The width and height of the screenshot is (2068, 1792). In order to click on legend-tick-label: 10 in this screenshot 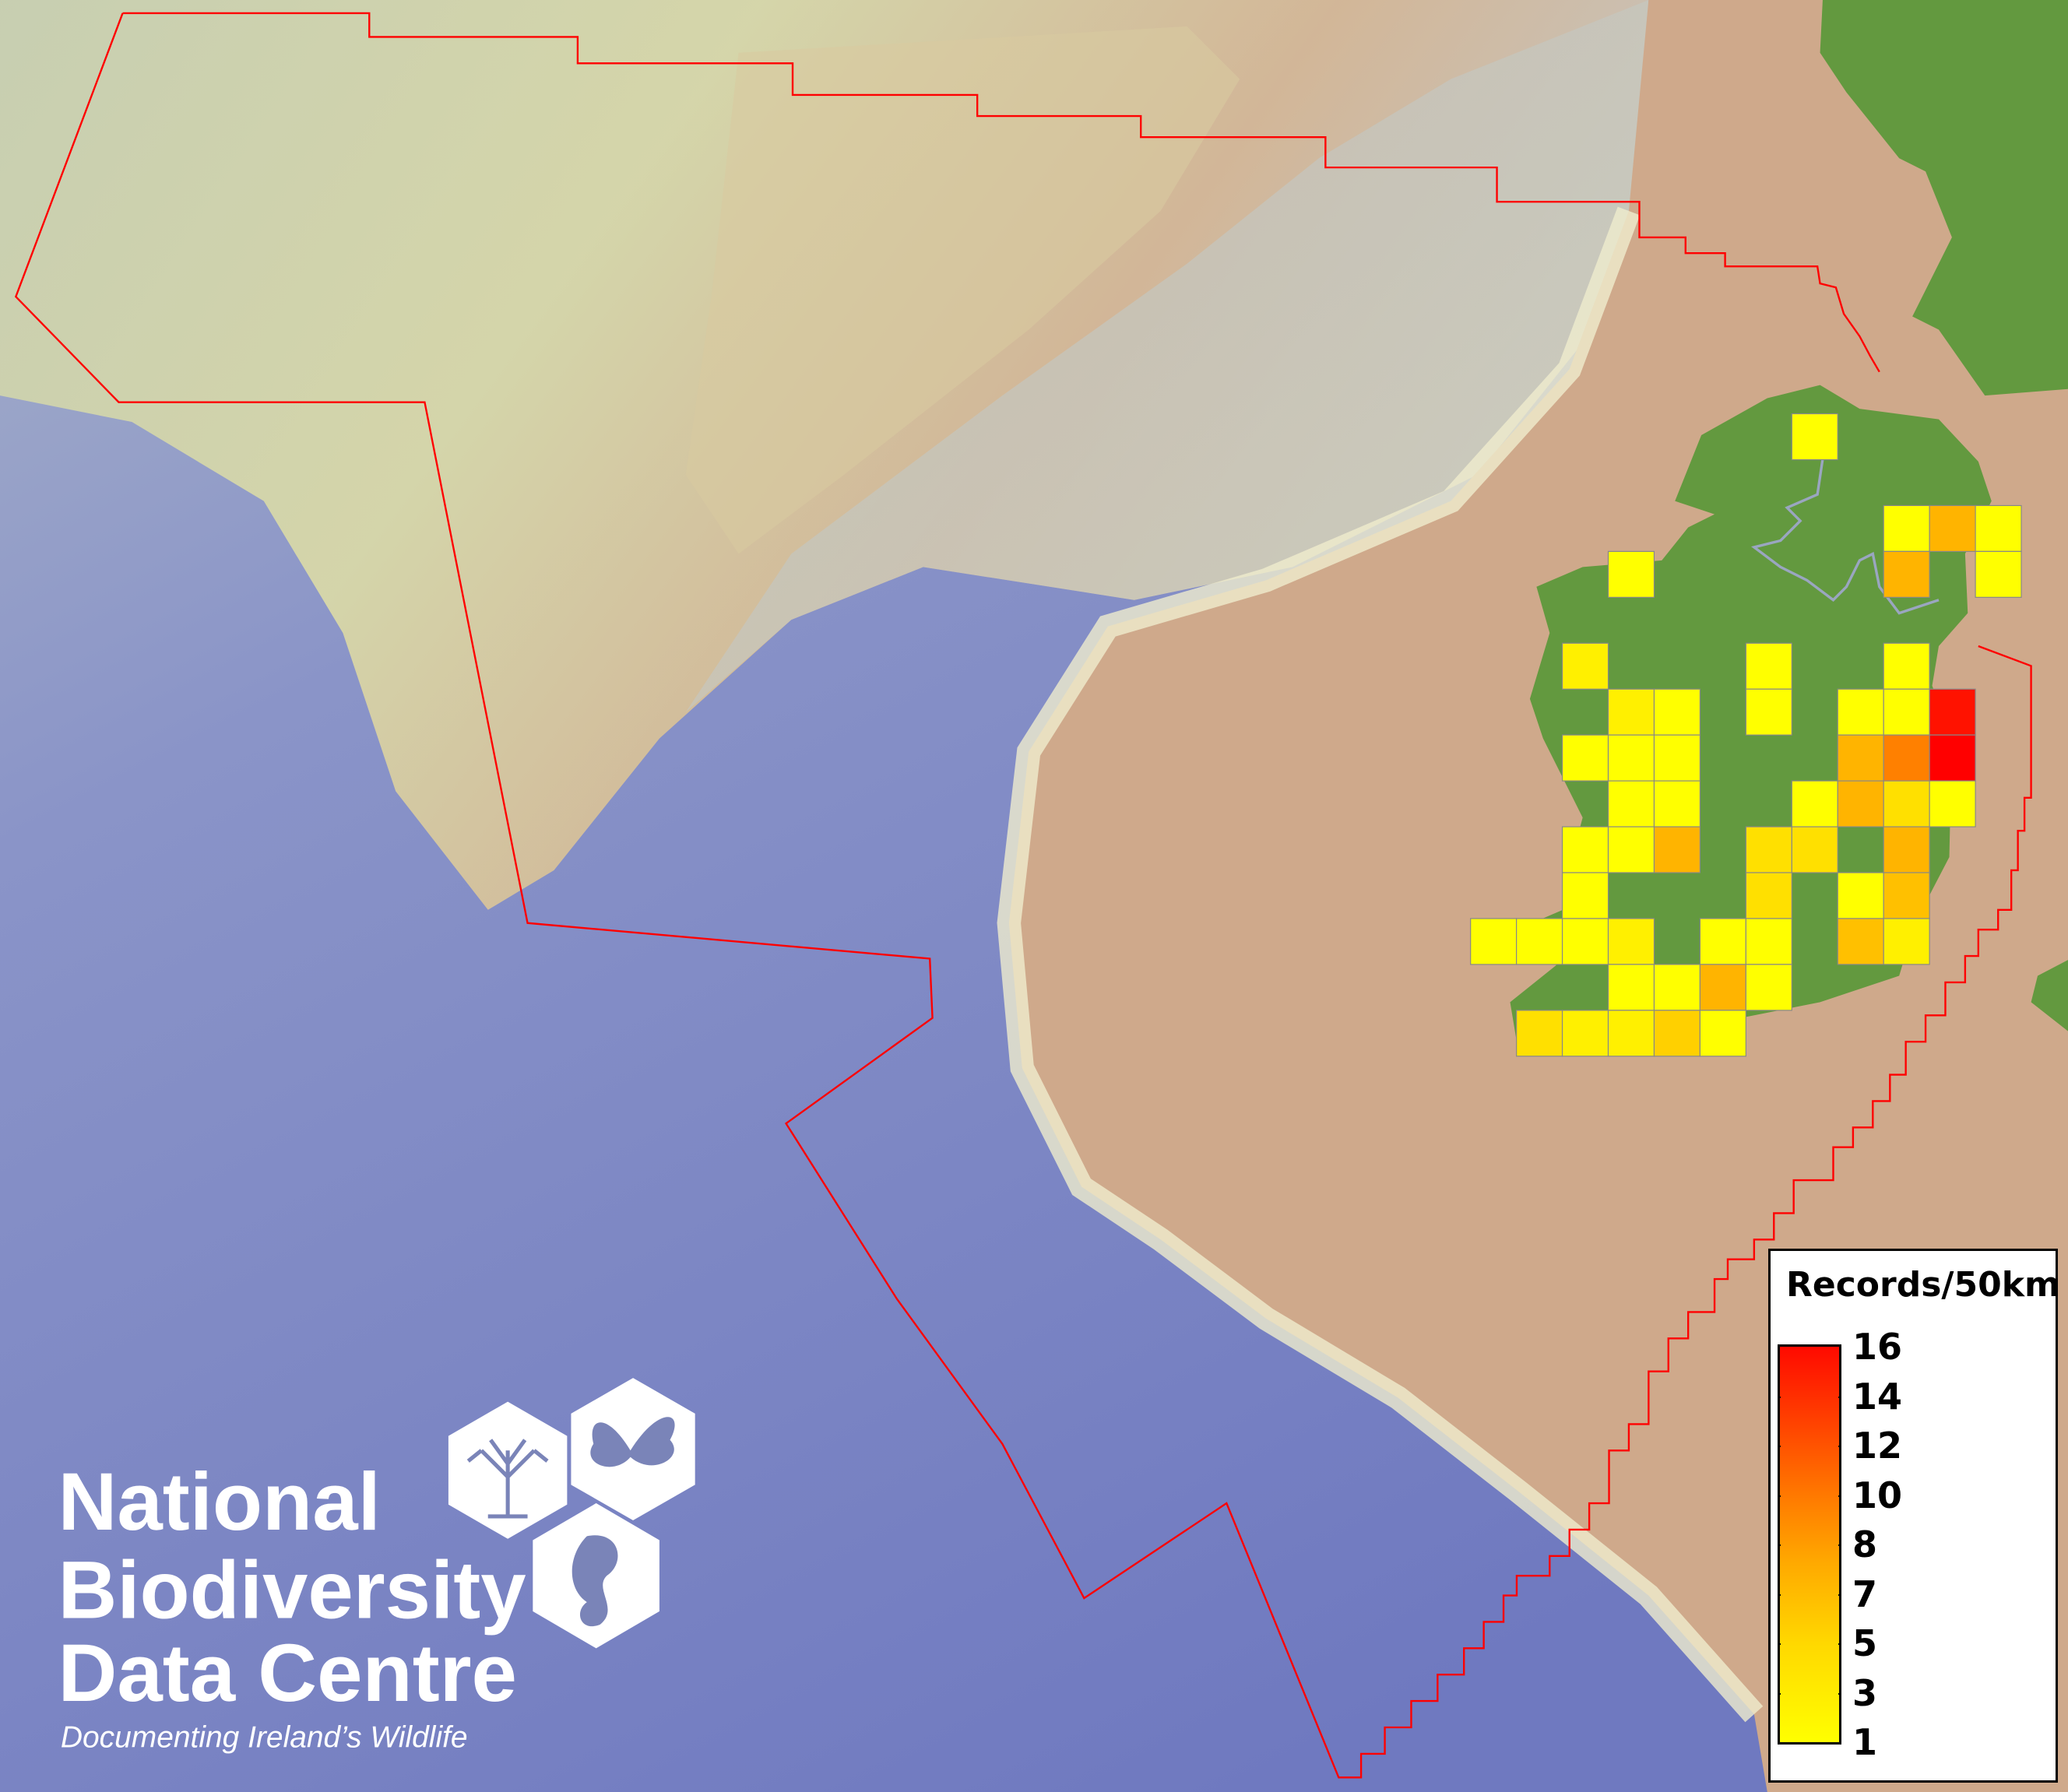, I will do `click(1878, 1495)`.